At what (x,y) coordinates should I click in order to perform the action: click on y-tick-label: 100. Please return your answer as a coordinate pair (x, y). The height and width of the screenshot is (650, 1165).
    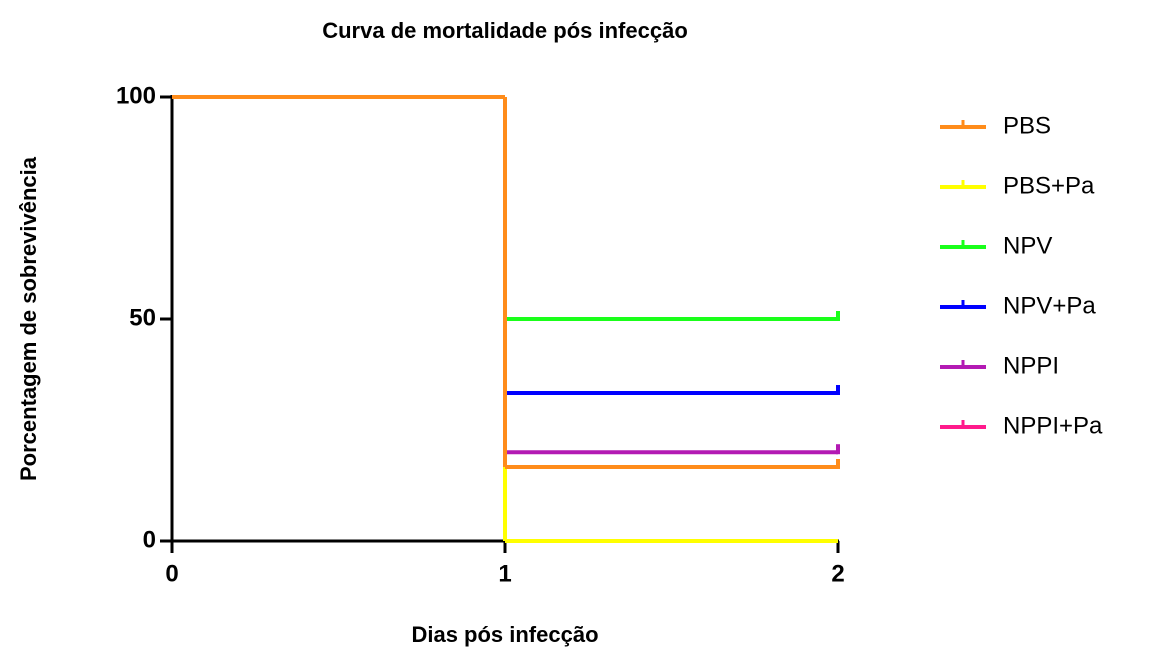
    Looking at the image, I should click on (136, 95).